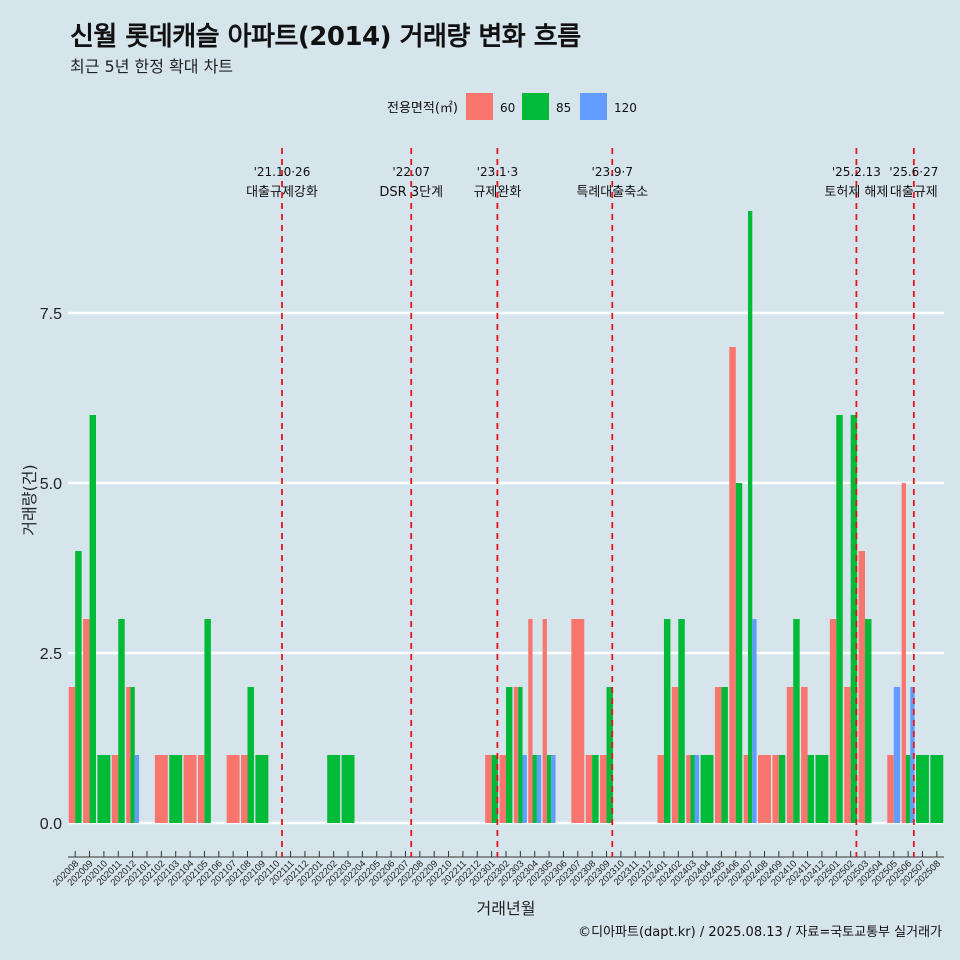  What do you see at coordinates (422, 108) in the screenshot?
I see `legend-title: 전용면적(㎡)` at bounding box center [422, 108].